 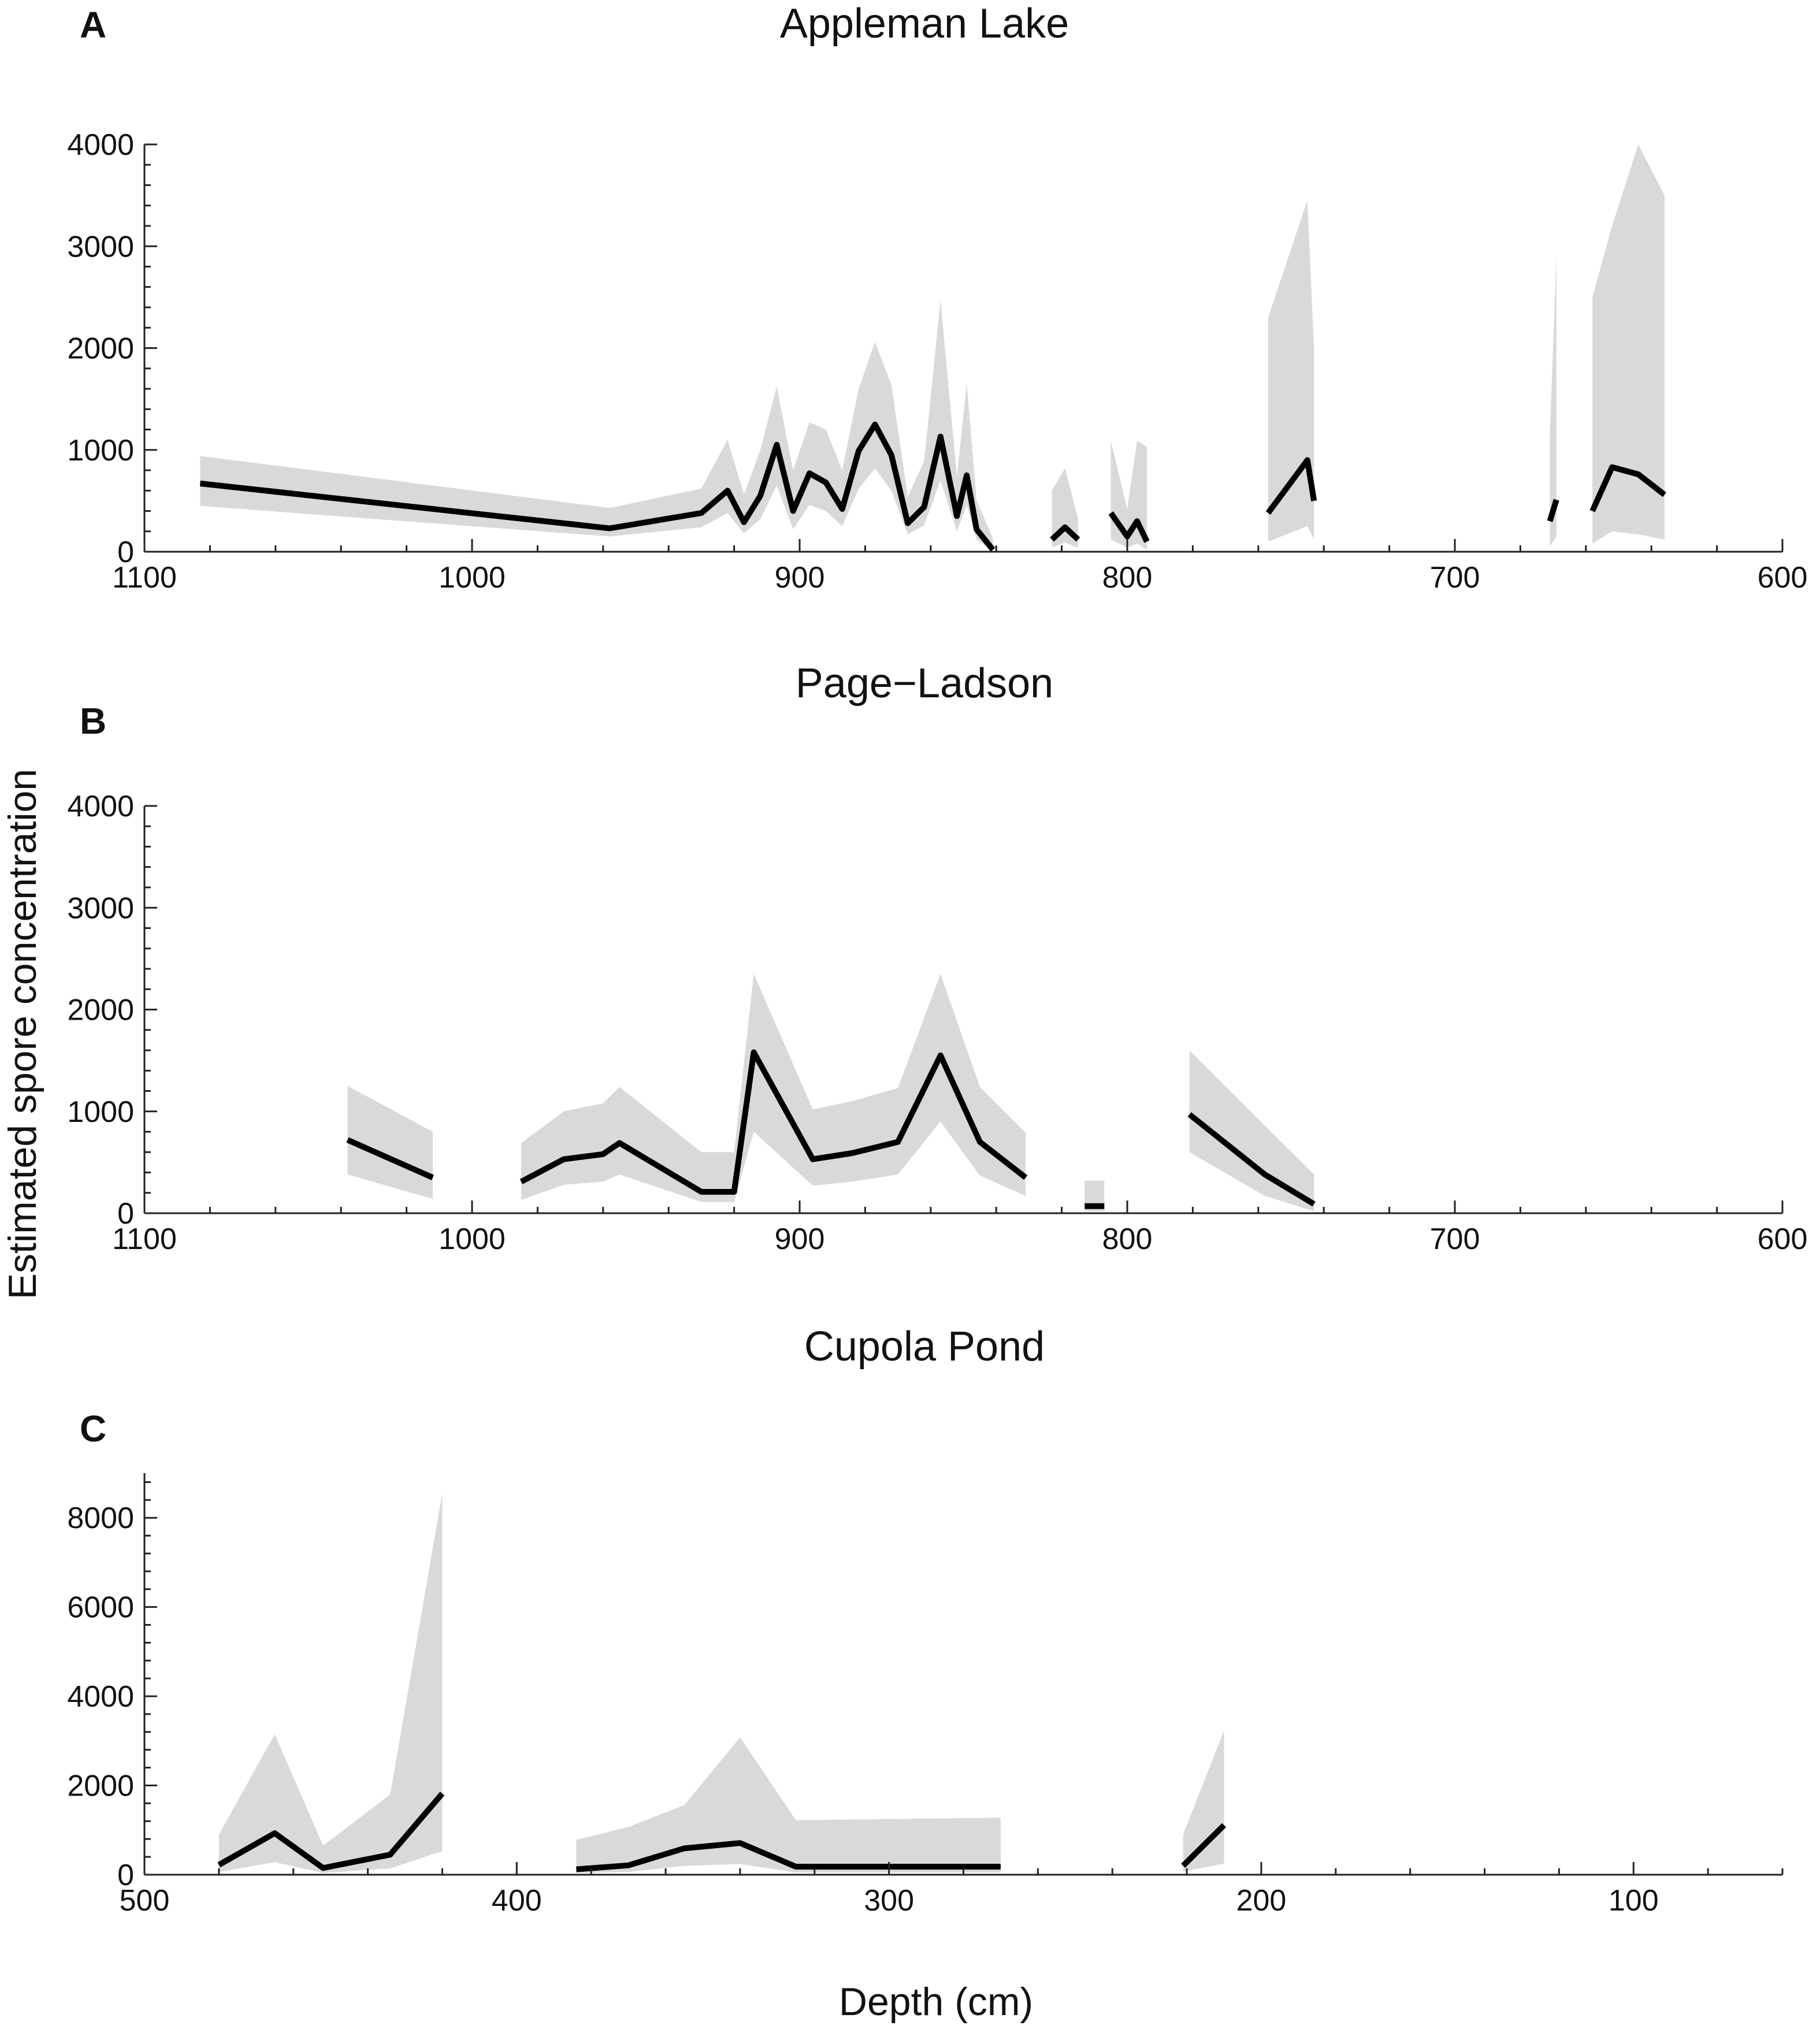 What do you see at coordinates (100, 1787) in the screenshot?
I see `panel-c-y-tick-label: 2000` at bounding box center [100, 1787].